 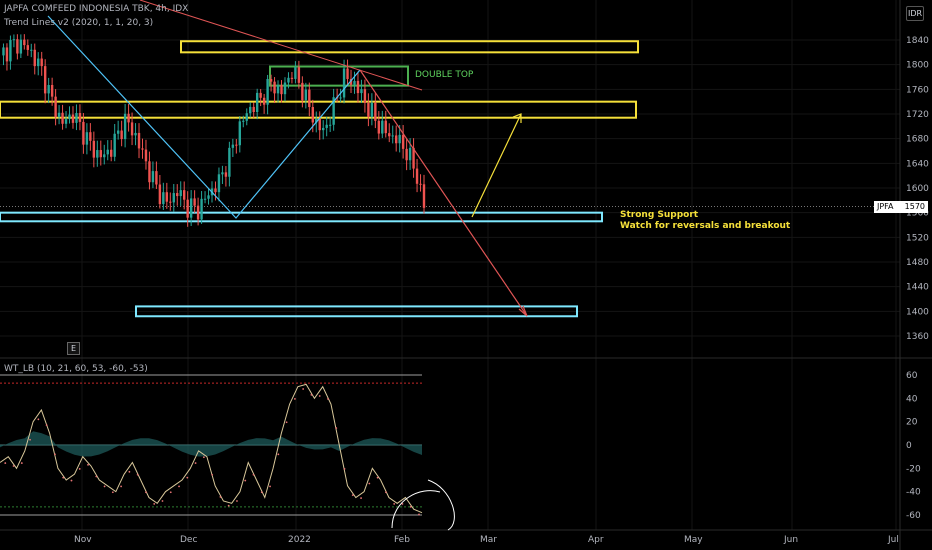 I want to click on currency-badge: IDR, so click(x=915, y=13).